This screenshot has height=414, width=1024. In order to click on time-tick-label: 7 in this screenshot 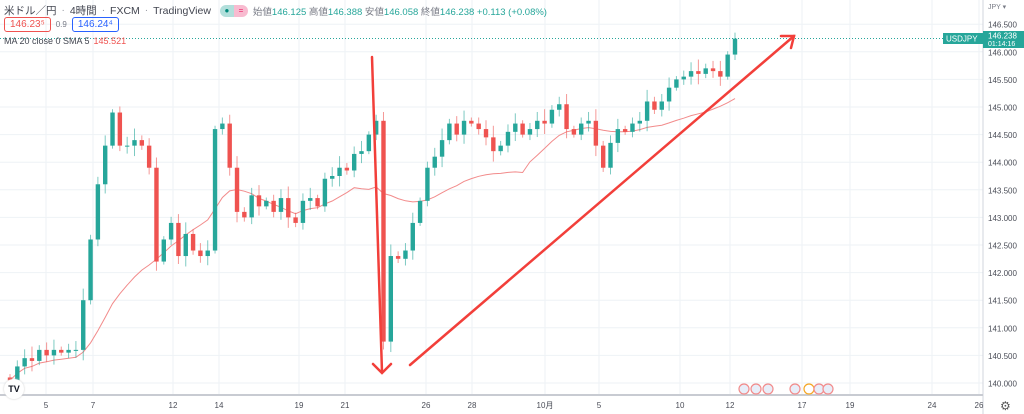, I will do `click(93, 405)`.